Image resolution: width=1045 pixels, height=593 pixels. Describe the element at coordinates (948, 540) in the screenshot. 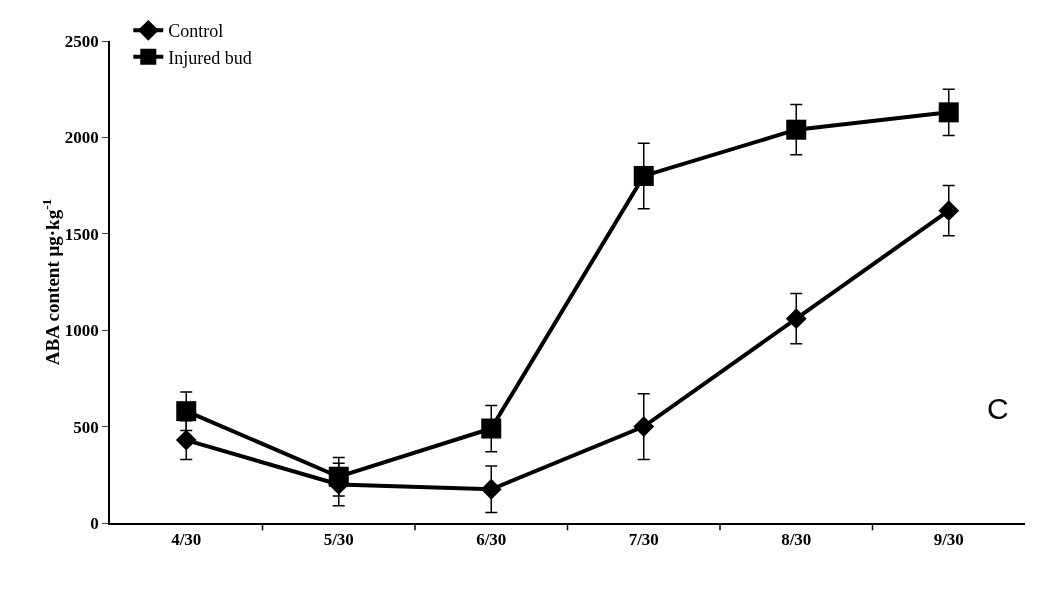

I see `x-tick-label: 9/30` at that location.